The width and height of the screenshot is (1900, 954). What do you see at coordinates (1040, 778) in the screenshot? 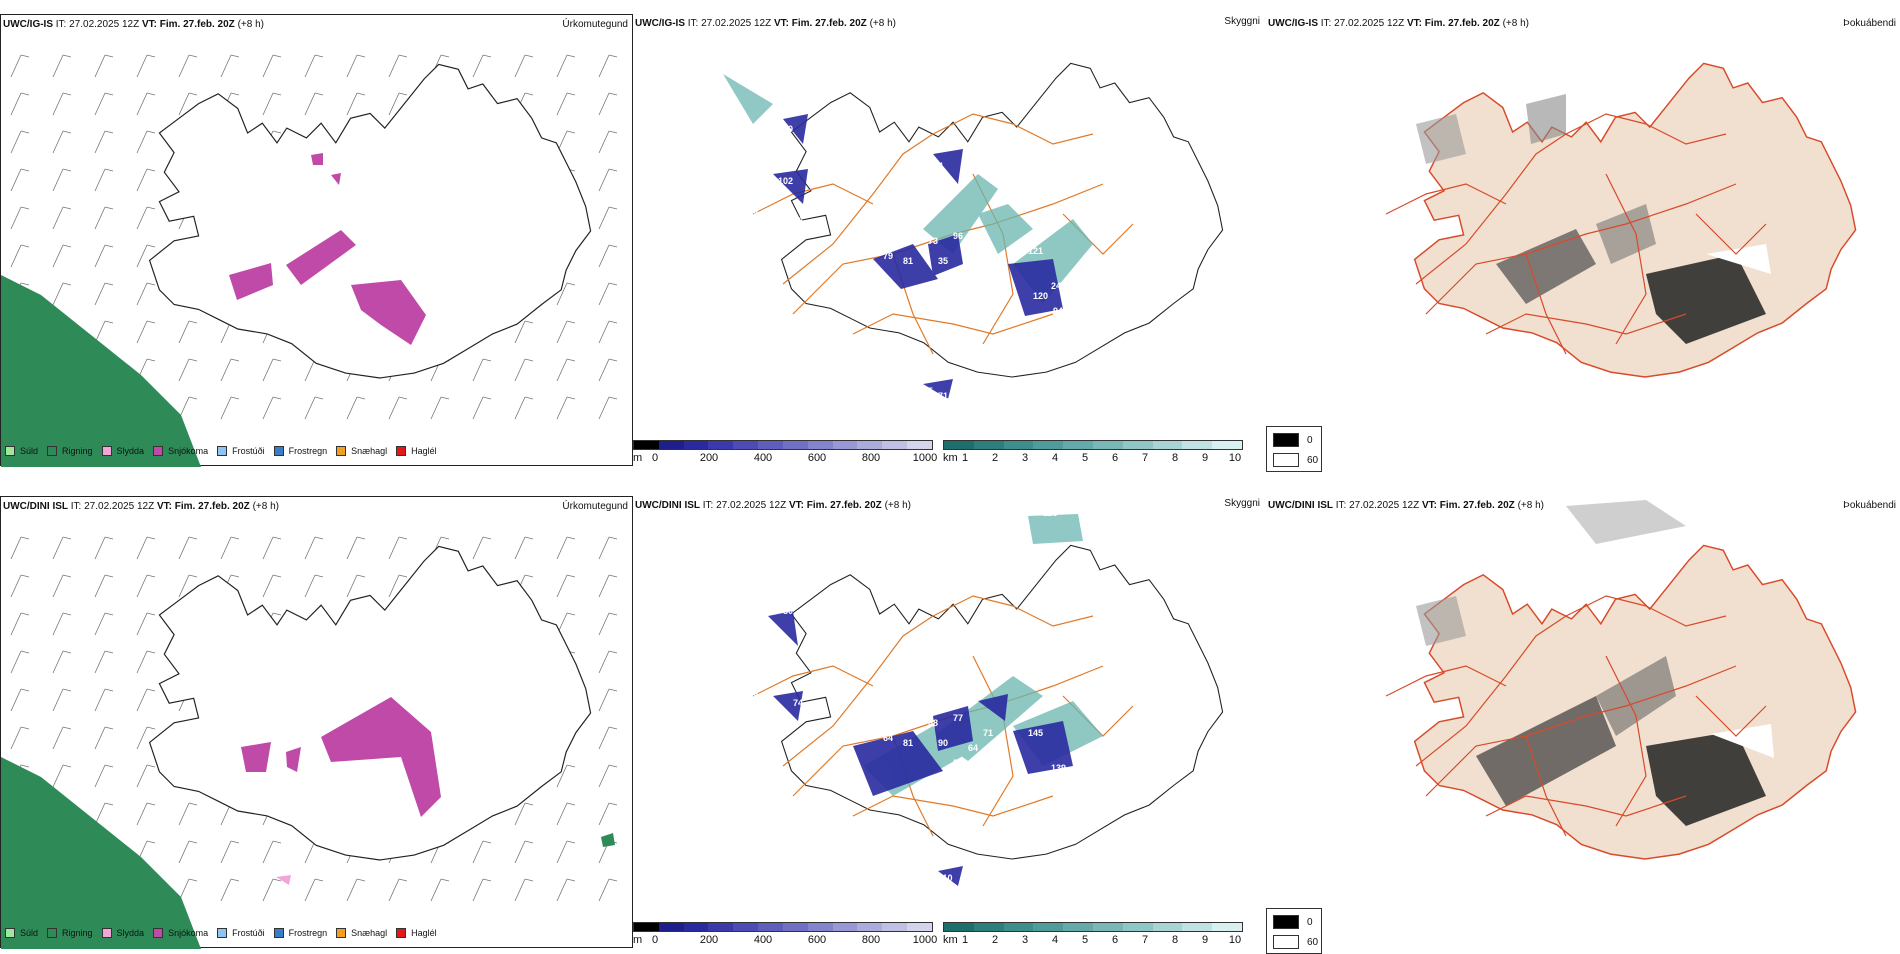
I see `cloud-base-label: 153` at bounding box center [1040, 778].